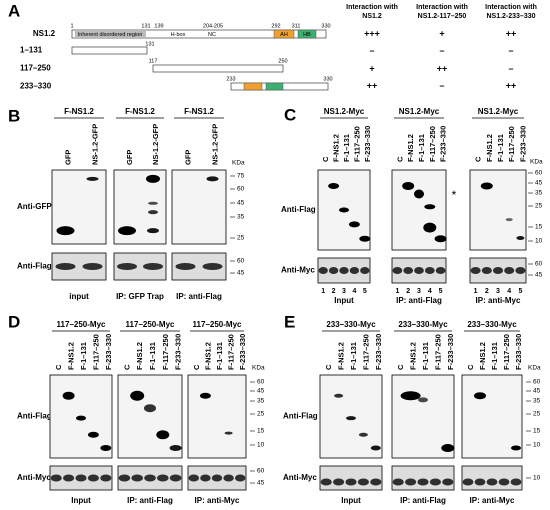  What do you see at coordinates (539, 241) in the screenshot?
I see `marker-label: 10` at bounding box center [539, 241].